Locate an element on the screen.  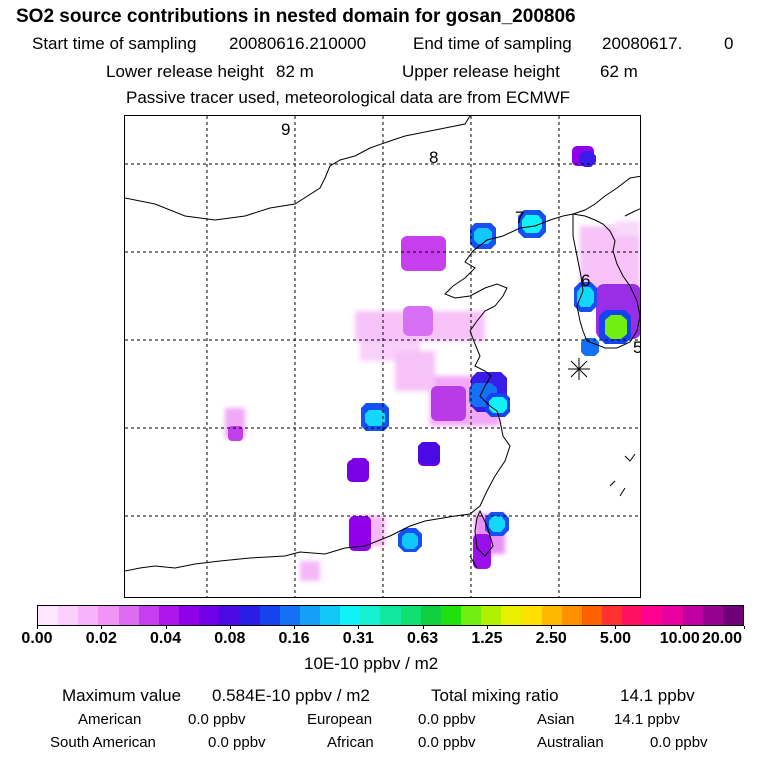
colorbar-tick-label: 20.00 is located at coordinates (722, 638).